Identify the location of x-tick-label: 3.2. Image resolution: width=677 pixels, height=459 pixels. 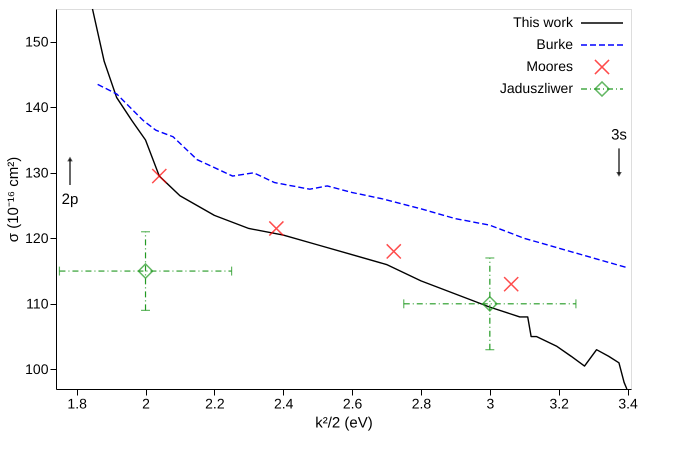
(559, 404).